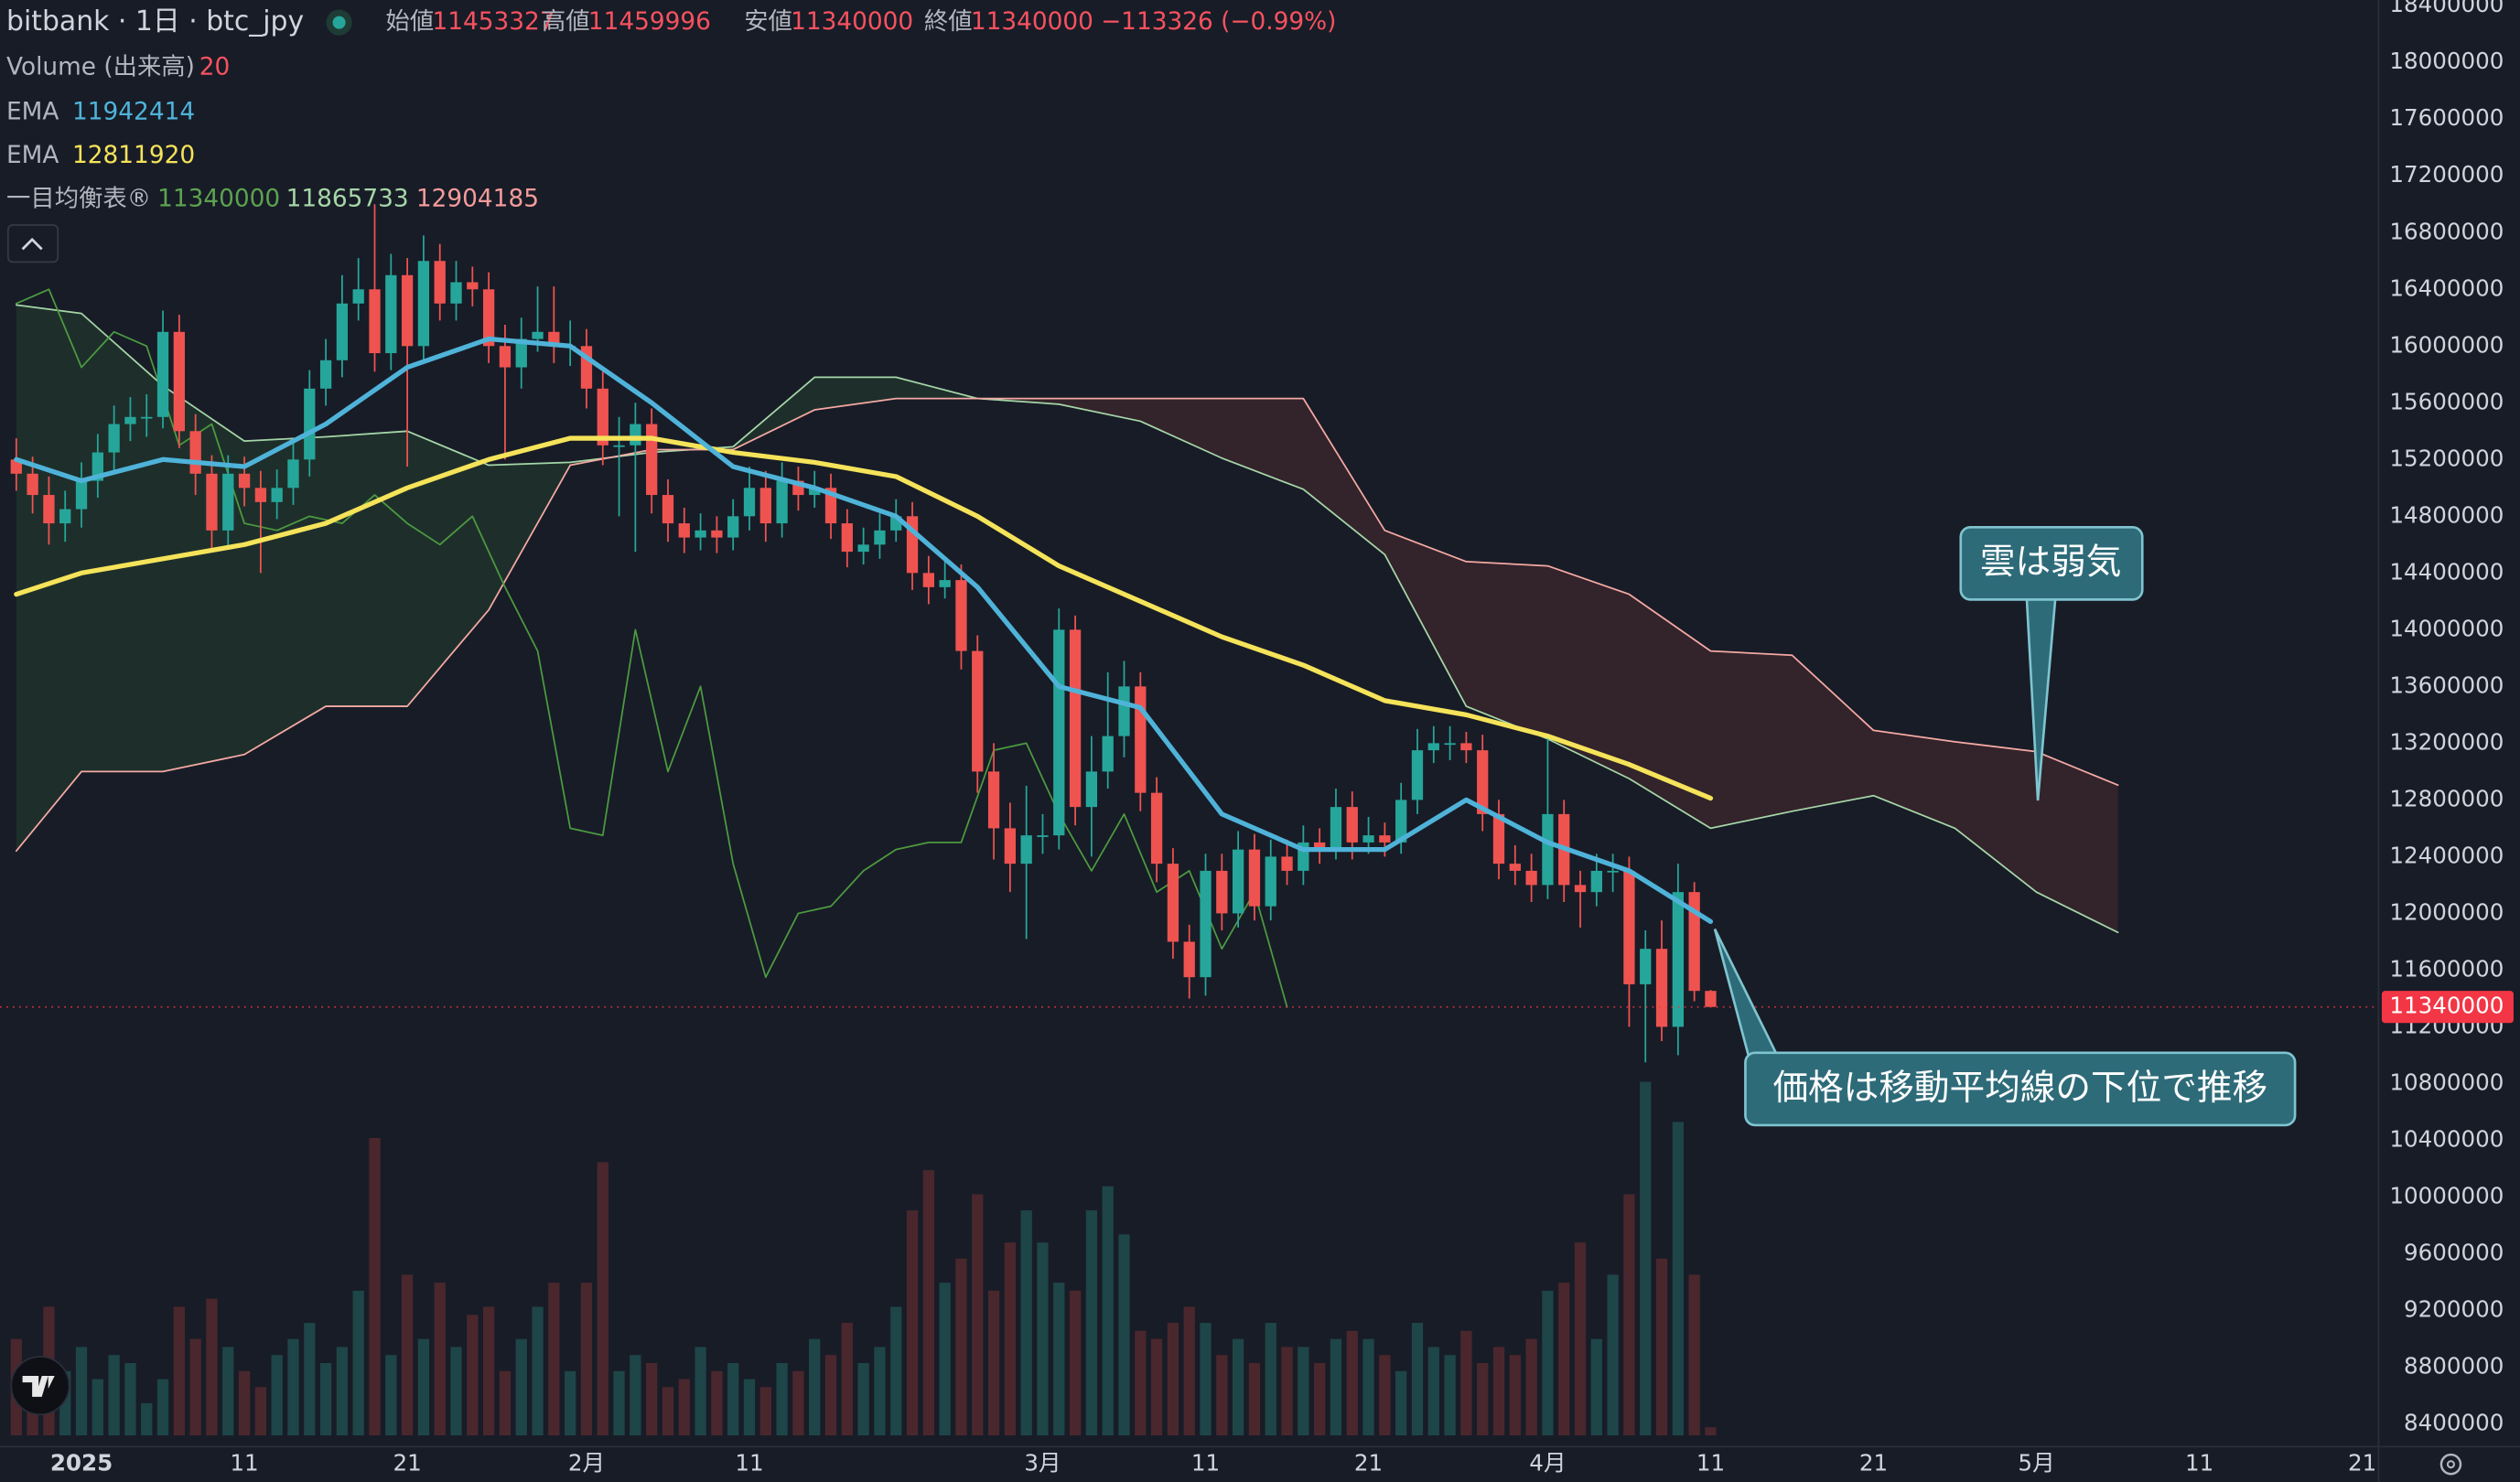 Image resolution: width=2520 pixels, height=1482 pixels. What do you see at coordinates (768, 22) in the screenshot?
I see `low-label: 安値` at bounding box center [768, 22].